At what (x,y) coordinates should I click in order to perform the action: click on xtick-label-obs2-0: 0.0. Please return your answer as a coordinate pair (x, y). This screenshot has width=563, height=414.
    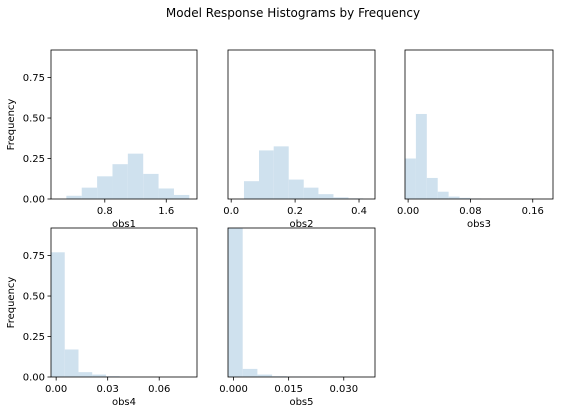
    Looking at the image, I should click on (231, 211).